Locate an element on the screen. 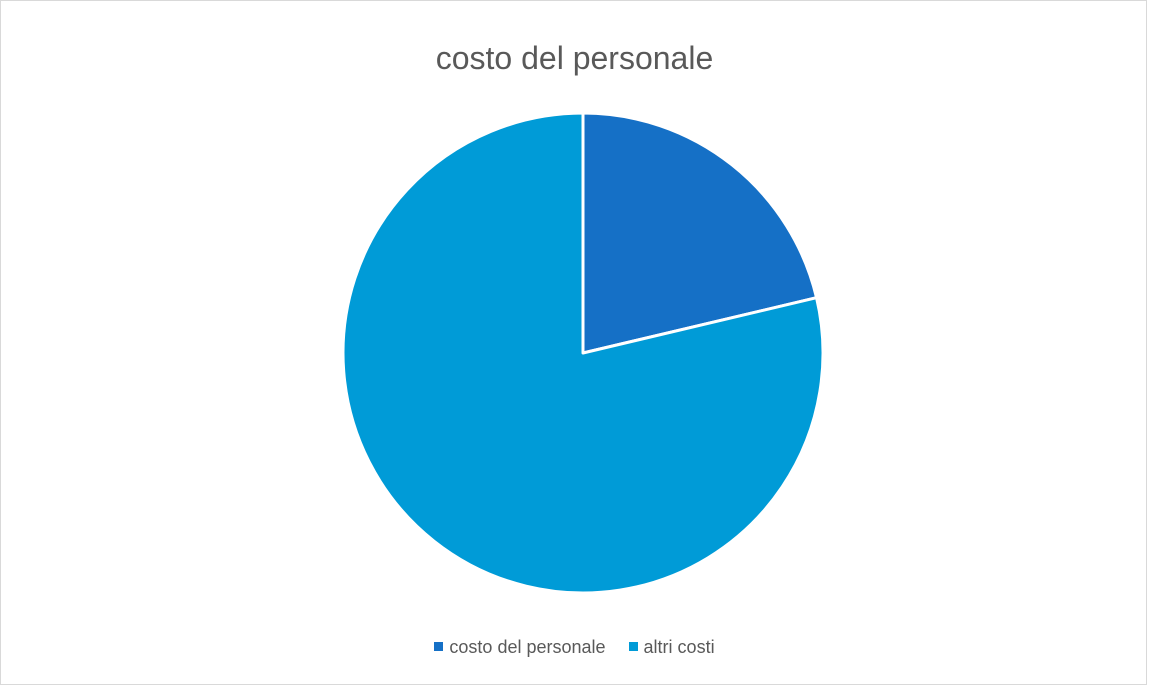 This screenshot has width=1149, height=685. legend-swatch-costo-del-personale is located at coordinates (439, 646).